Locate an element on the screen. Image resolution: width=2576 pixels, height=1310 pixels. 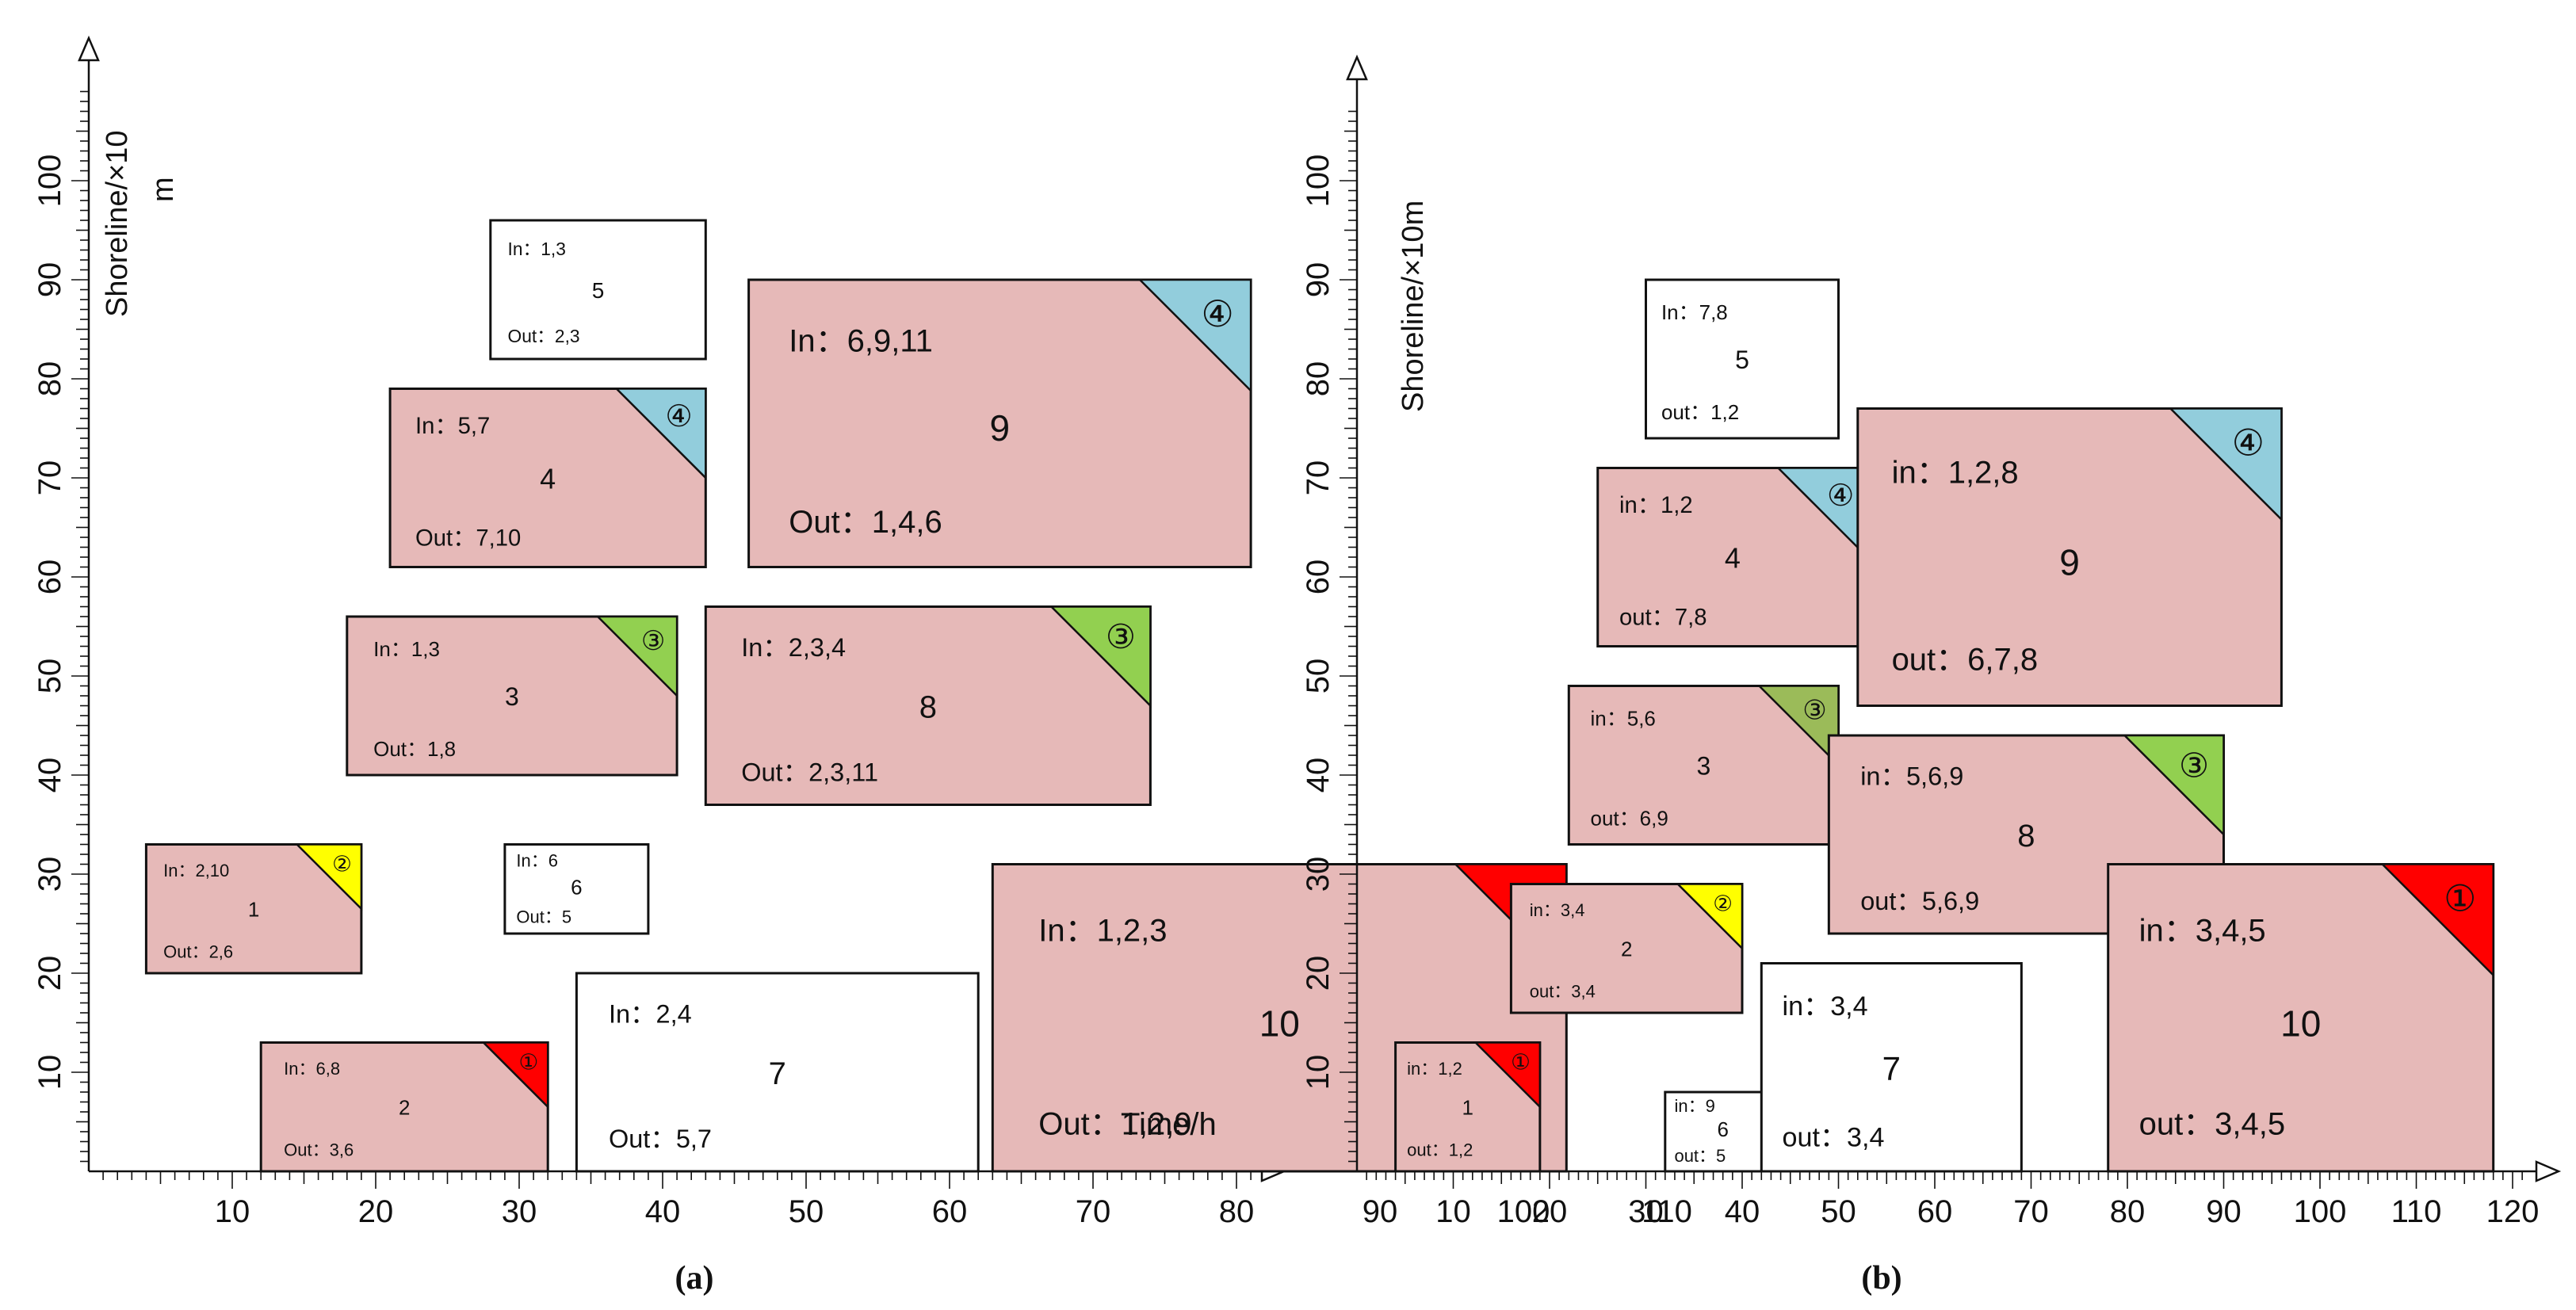
block-in-label: in：5,6 is located at coordinates (1623, 719).